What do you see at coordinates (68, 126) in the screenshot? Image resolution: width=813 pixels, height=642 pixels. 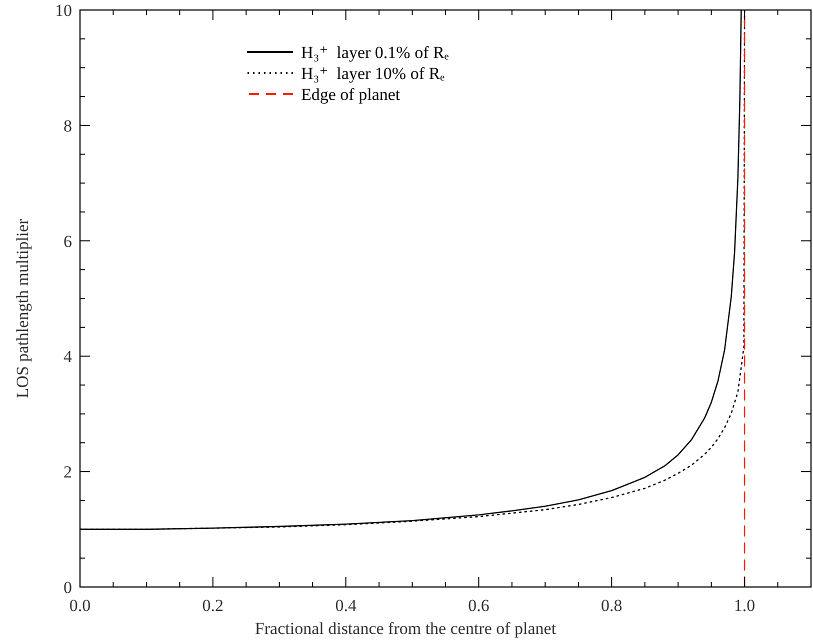 I see `y-tick-label: 8` at bounding box center [68, 126].